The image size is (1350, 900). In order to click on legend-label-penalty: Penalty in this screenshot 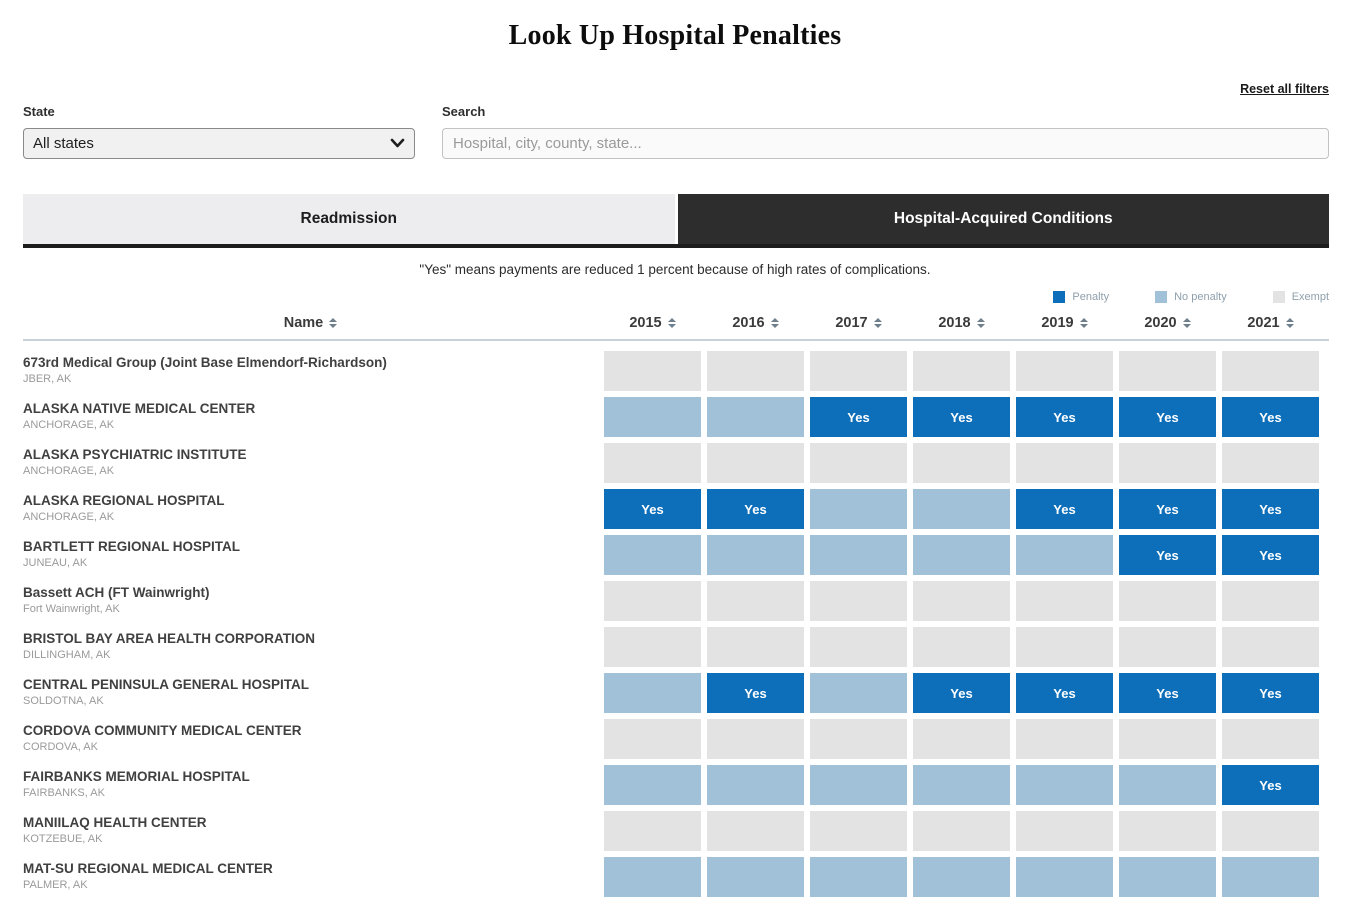, I will do `click(1091, 297)`.